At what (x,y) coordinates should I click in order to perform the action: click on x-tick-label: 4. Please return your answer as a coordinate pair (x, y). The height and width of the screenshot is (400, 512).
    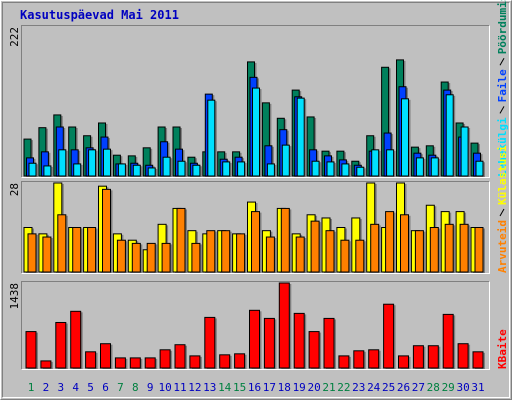
    Looking at the image, I should click on (75, 387).